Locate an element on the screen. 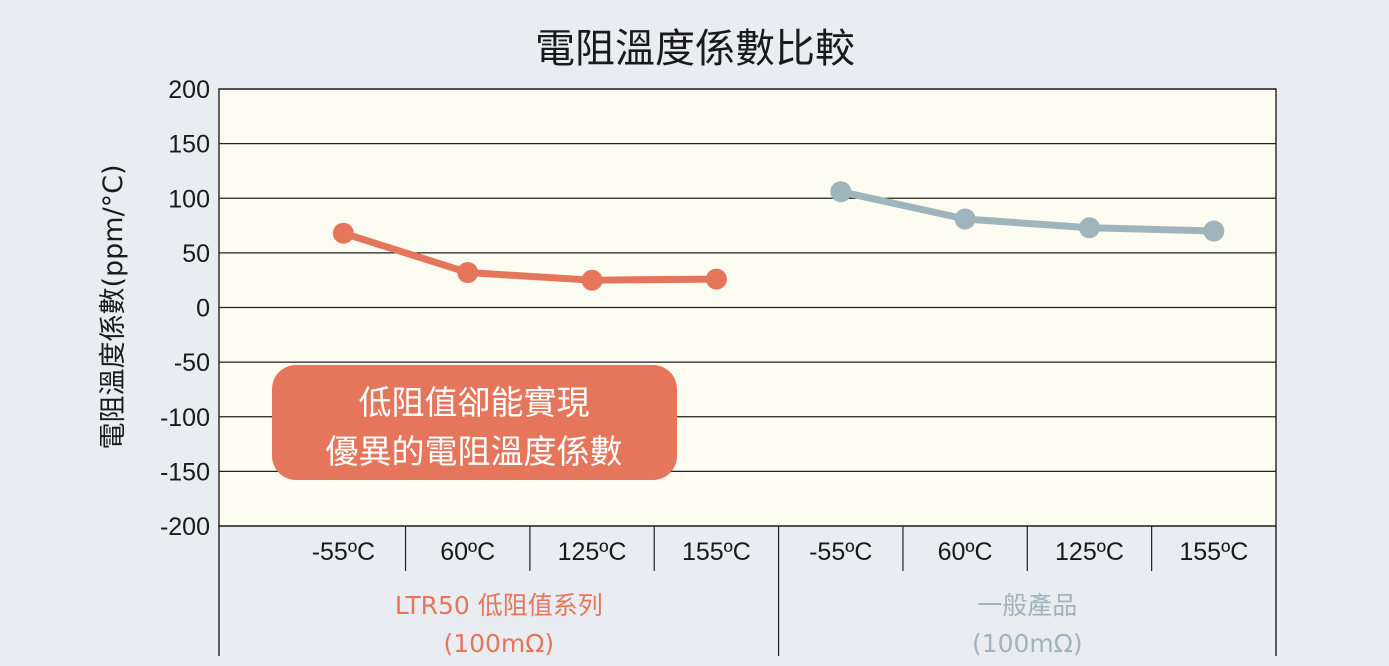 This screenshot has width=1389, height=666. annotation-box is located at coordinates (474, 422).